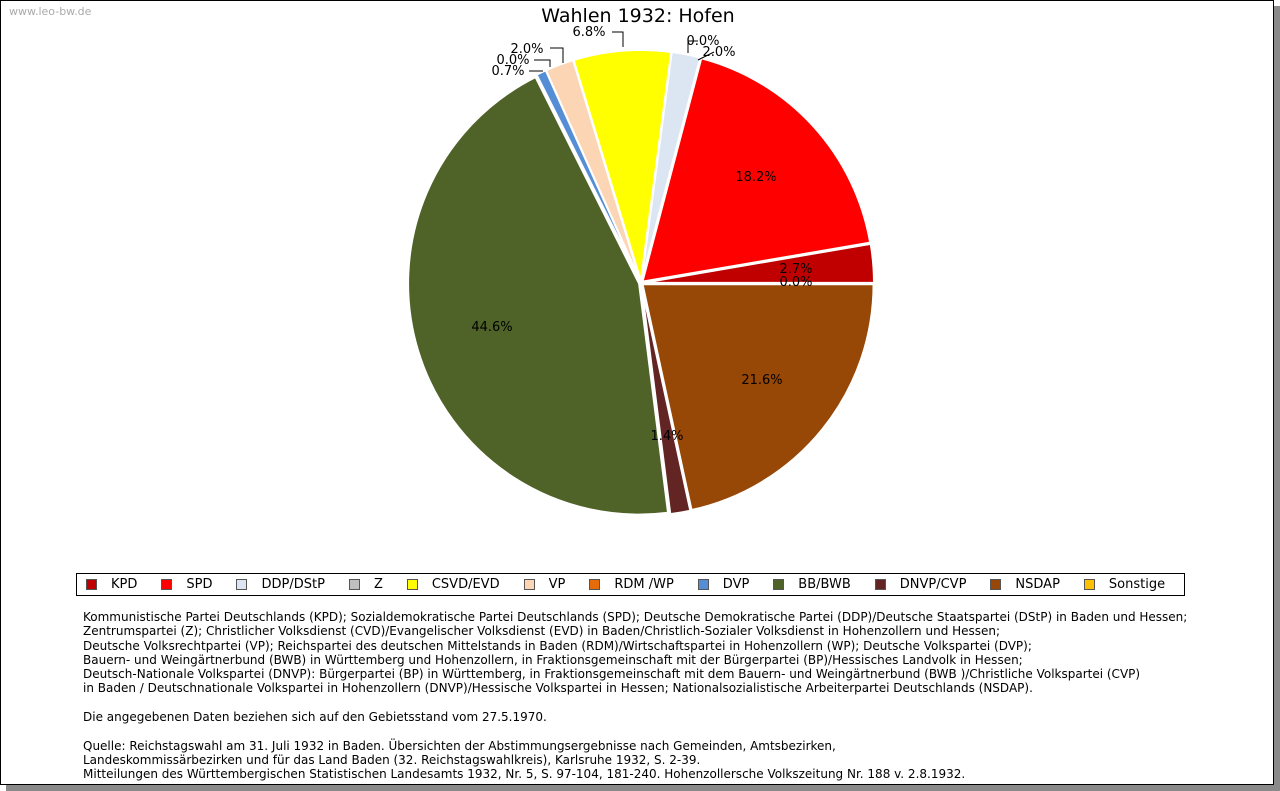  I want to click on pie-slice-dnvp-cvp, so click(666, 400).